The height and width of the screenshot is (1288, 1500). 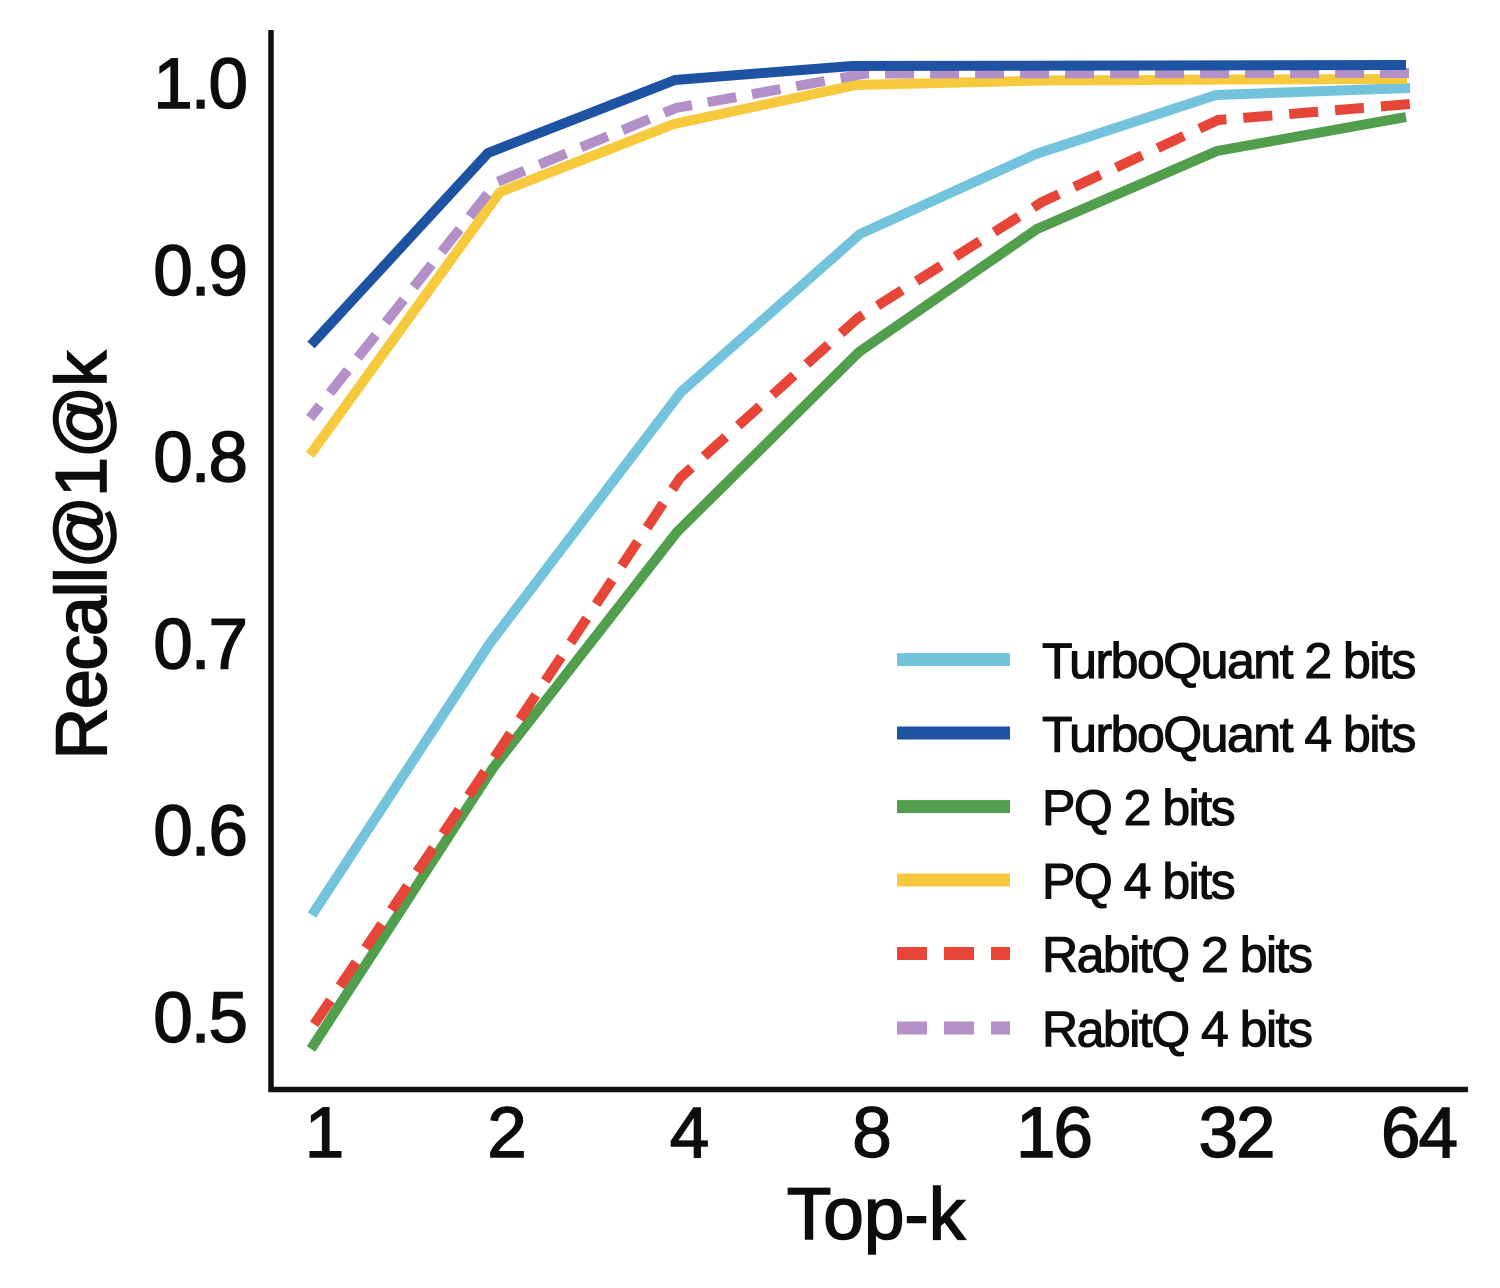 I want to click on svg-text: 32, so click(x=1236, y=1133).